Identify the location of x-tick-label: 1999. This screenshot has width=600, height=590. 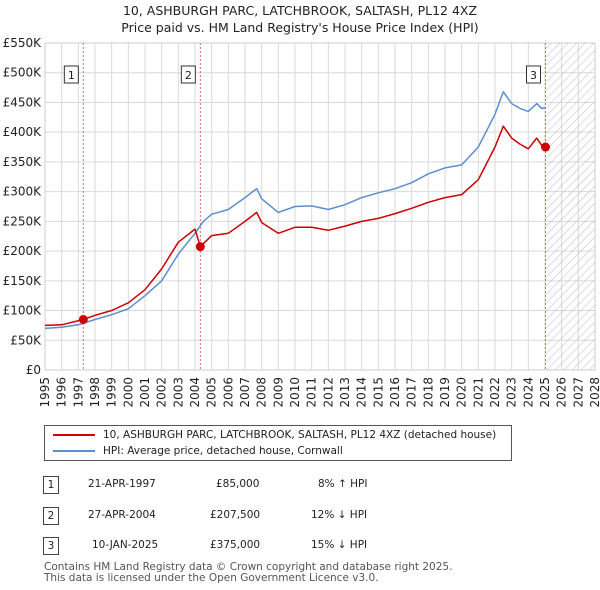
(112, 392).